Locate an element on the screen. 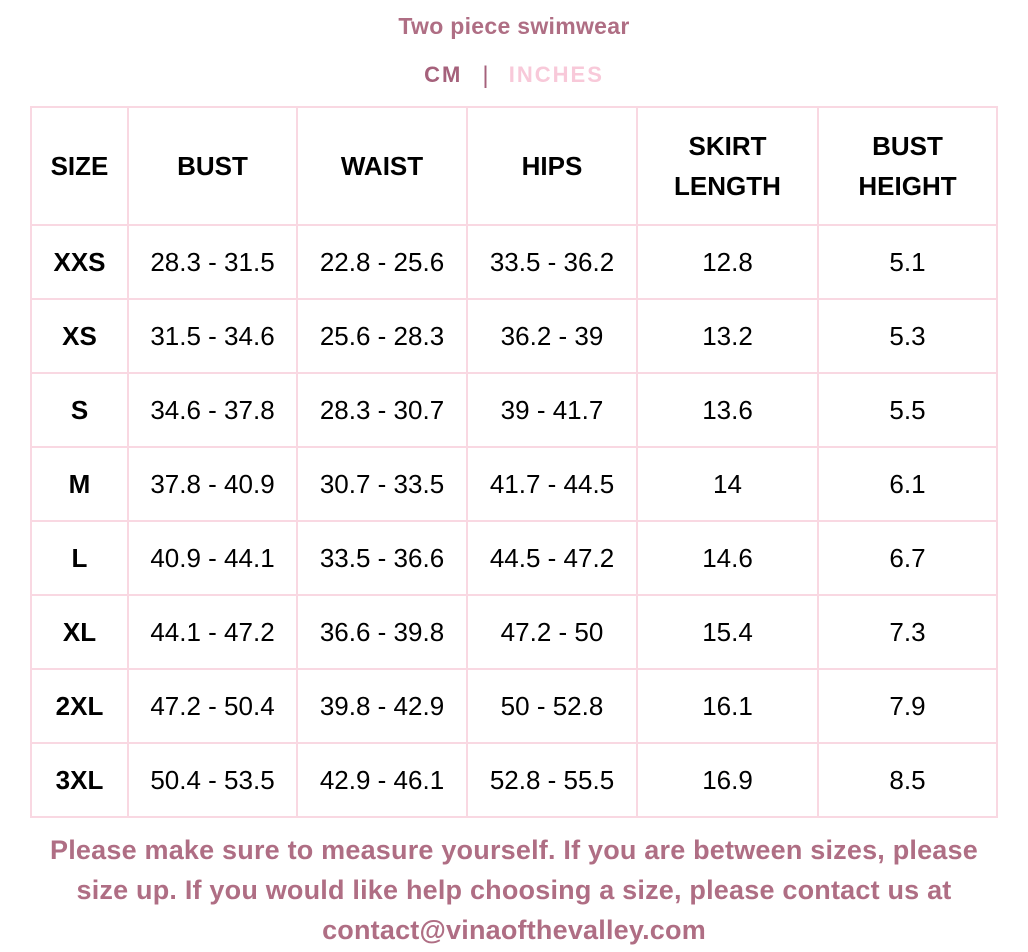 The image size is (1028, 952). column-header-hips: HIPS is located at coordinates (552, 166).